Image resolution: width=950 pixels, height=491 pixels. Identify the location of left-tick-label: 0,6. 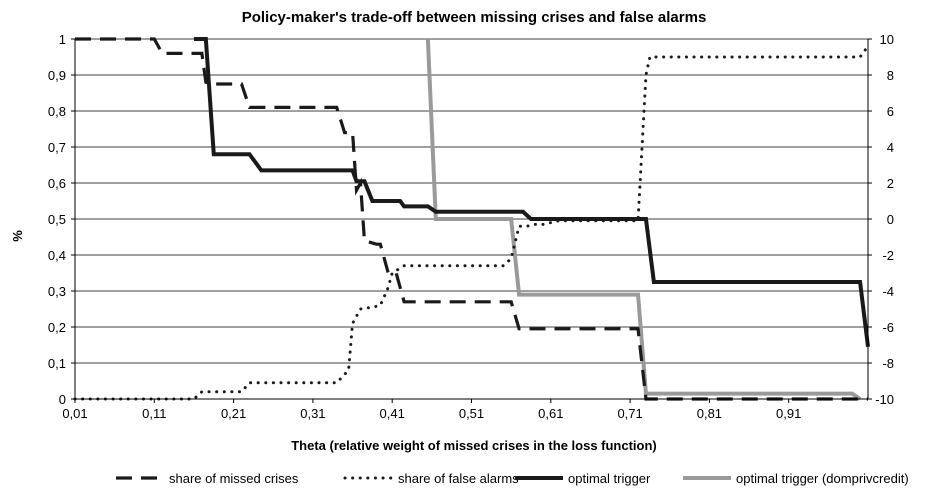
(57, 183).